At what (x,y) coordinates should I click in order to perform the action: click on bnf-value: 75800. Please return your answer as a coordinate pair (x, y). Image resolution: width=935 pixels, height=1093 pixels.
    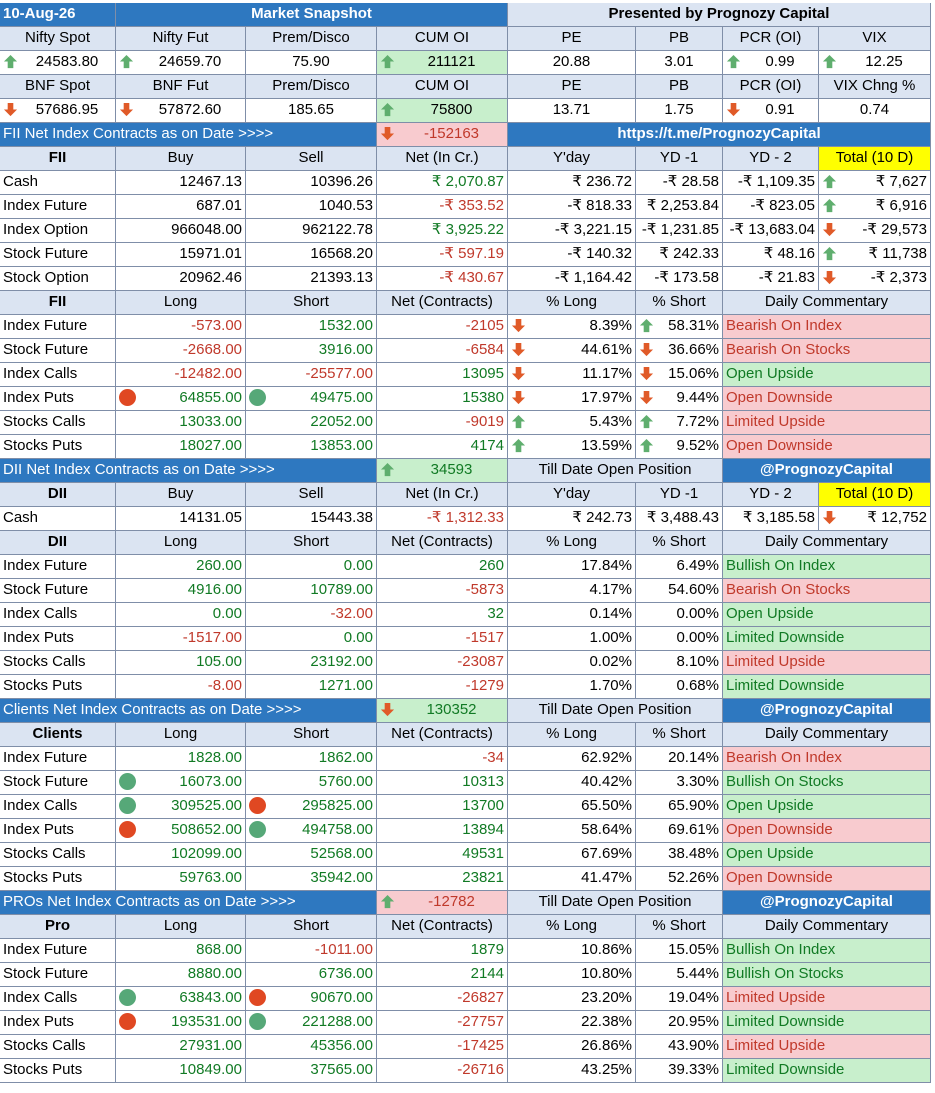
    Looking at the image, I should click on (442, 111).